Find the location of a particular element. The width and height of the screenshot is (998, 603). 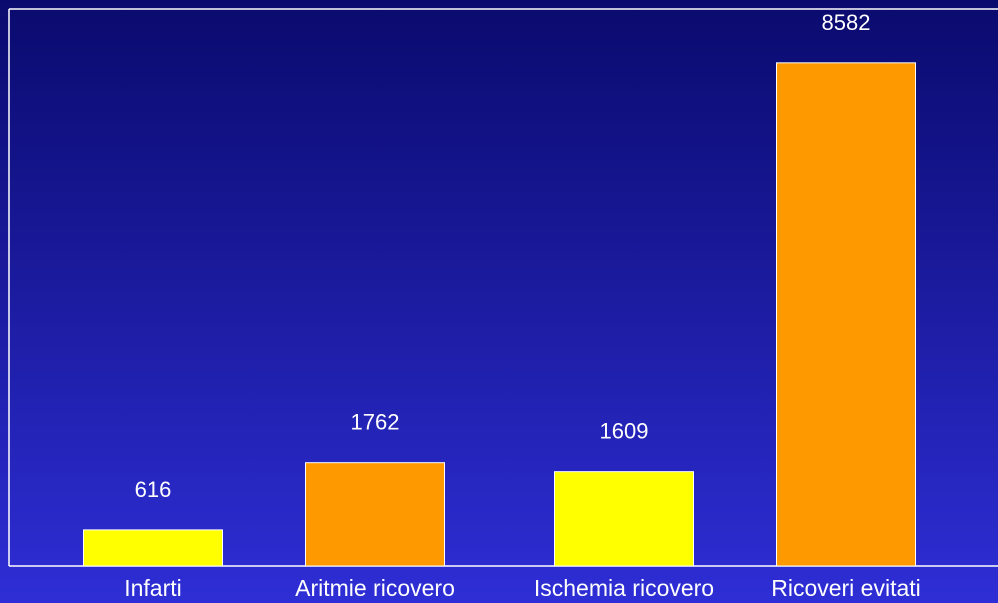

category-label-1: Aritmie ricovero is located at coordinates (375, 588).